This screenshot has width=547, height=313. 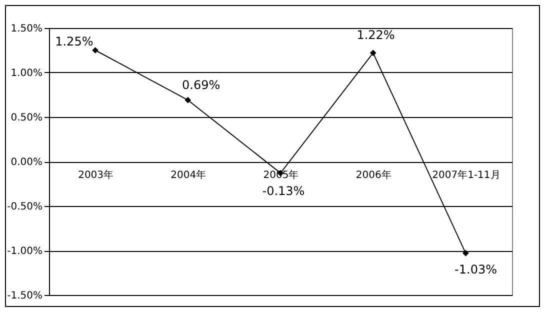 I want to click on y-tick-label: 0.50%, so click(x=26, y=118).